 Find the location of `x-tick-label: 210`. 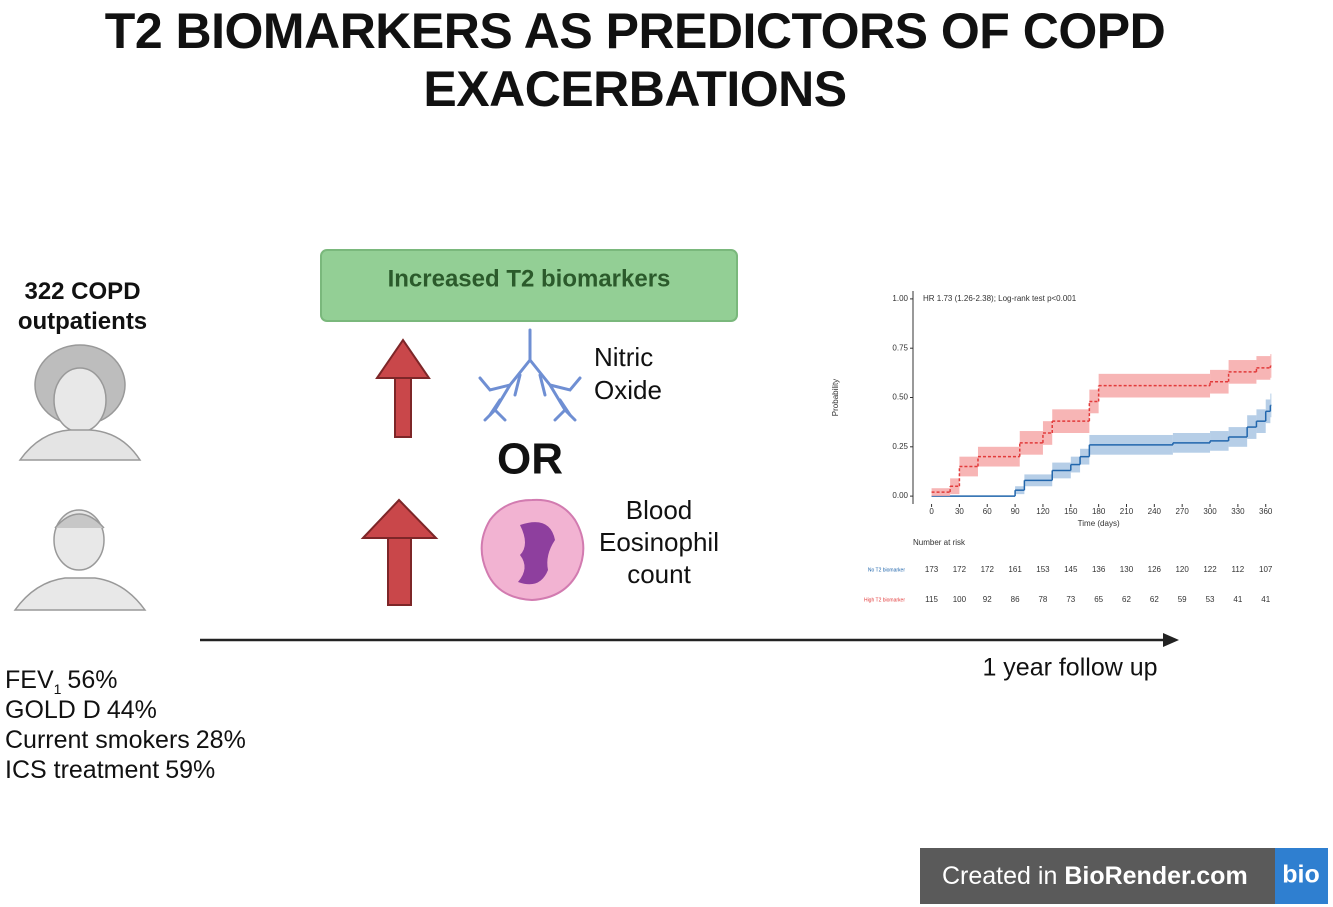

x-tick-label: 210 is located at coordinates (1127, 511).